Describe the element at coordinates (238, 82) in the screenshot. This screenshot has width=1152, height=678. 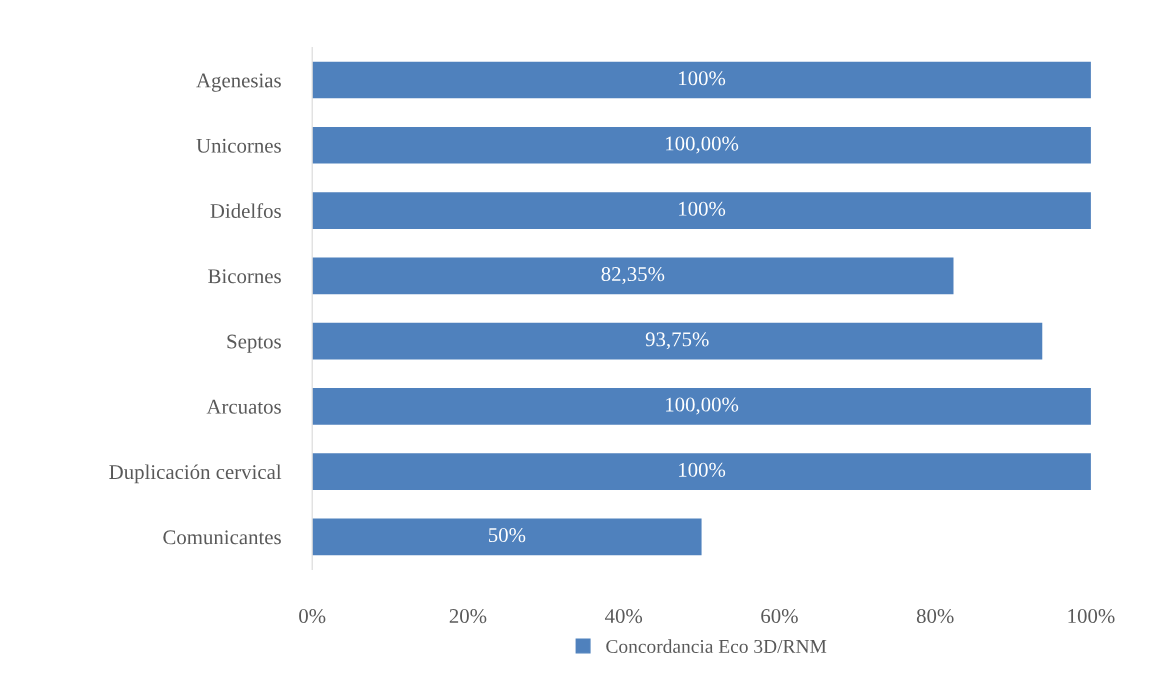
I see `y-tick-label: Agenesias` at that location.